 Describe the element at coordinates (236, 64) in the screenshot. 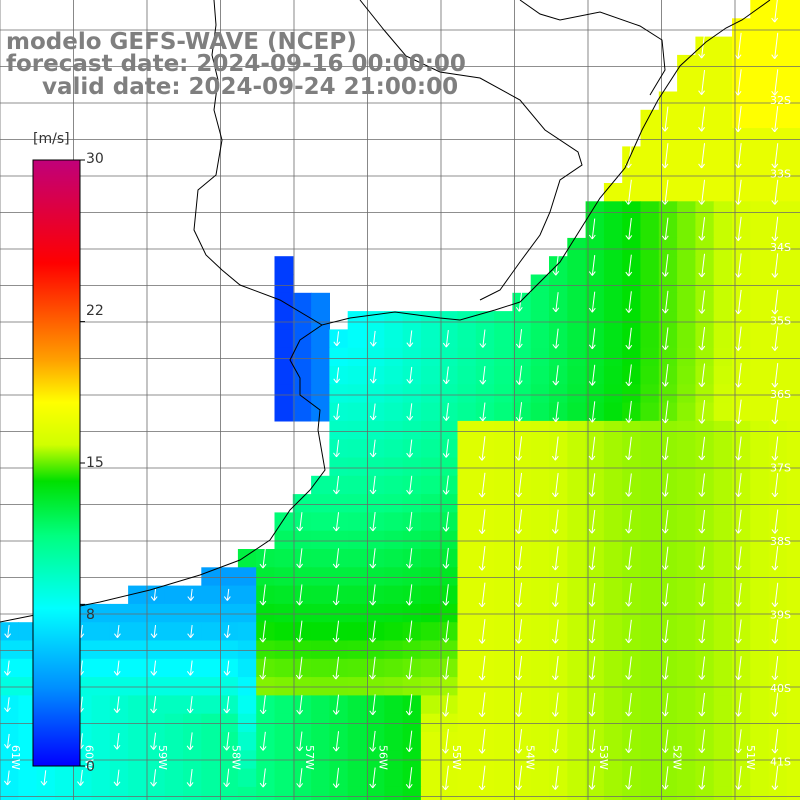

I see `forecast-date: forecast date: 2024-09-16 00:00:00` at that location.